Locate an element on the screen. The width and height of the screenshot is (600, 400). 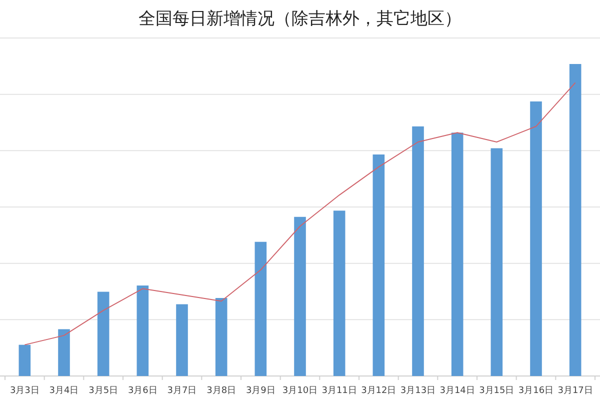
x-tick-label: 3月17日 is located at coordinates (575, 391).